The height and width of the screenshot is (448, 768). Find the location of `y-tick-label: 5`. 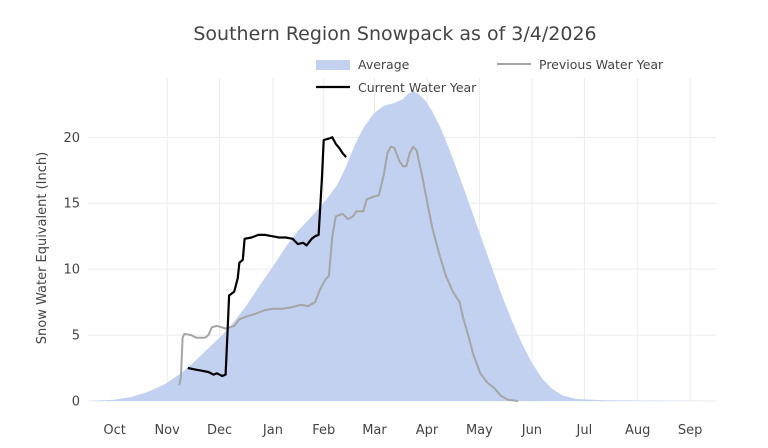

y-tick-label: 5 is located at coordinates (76, 336).